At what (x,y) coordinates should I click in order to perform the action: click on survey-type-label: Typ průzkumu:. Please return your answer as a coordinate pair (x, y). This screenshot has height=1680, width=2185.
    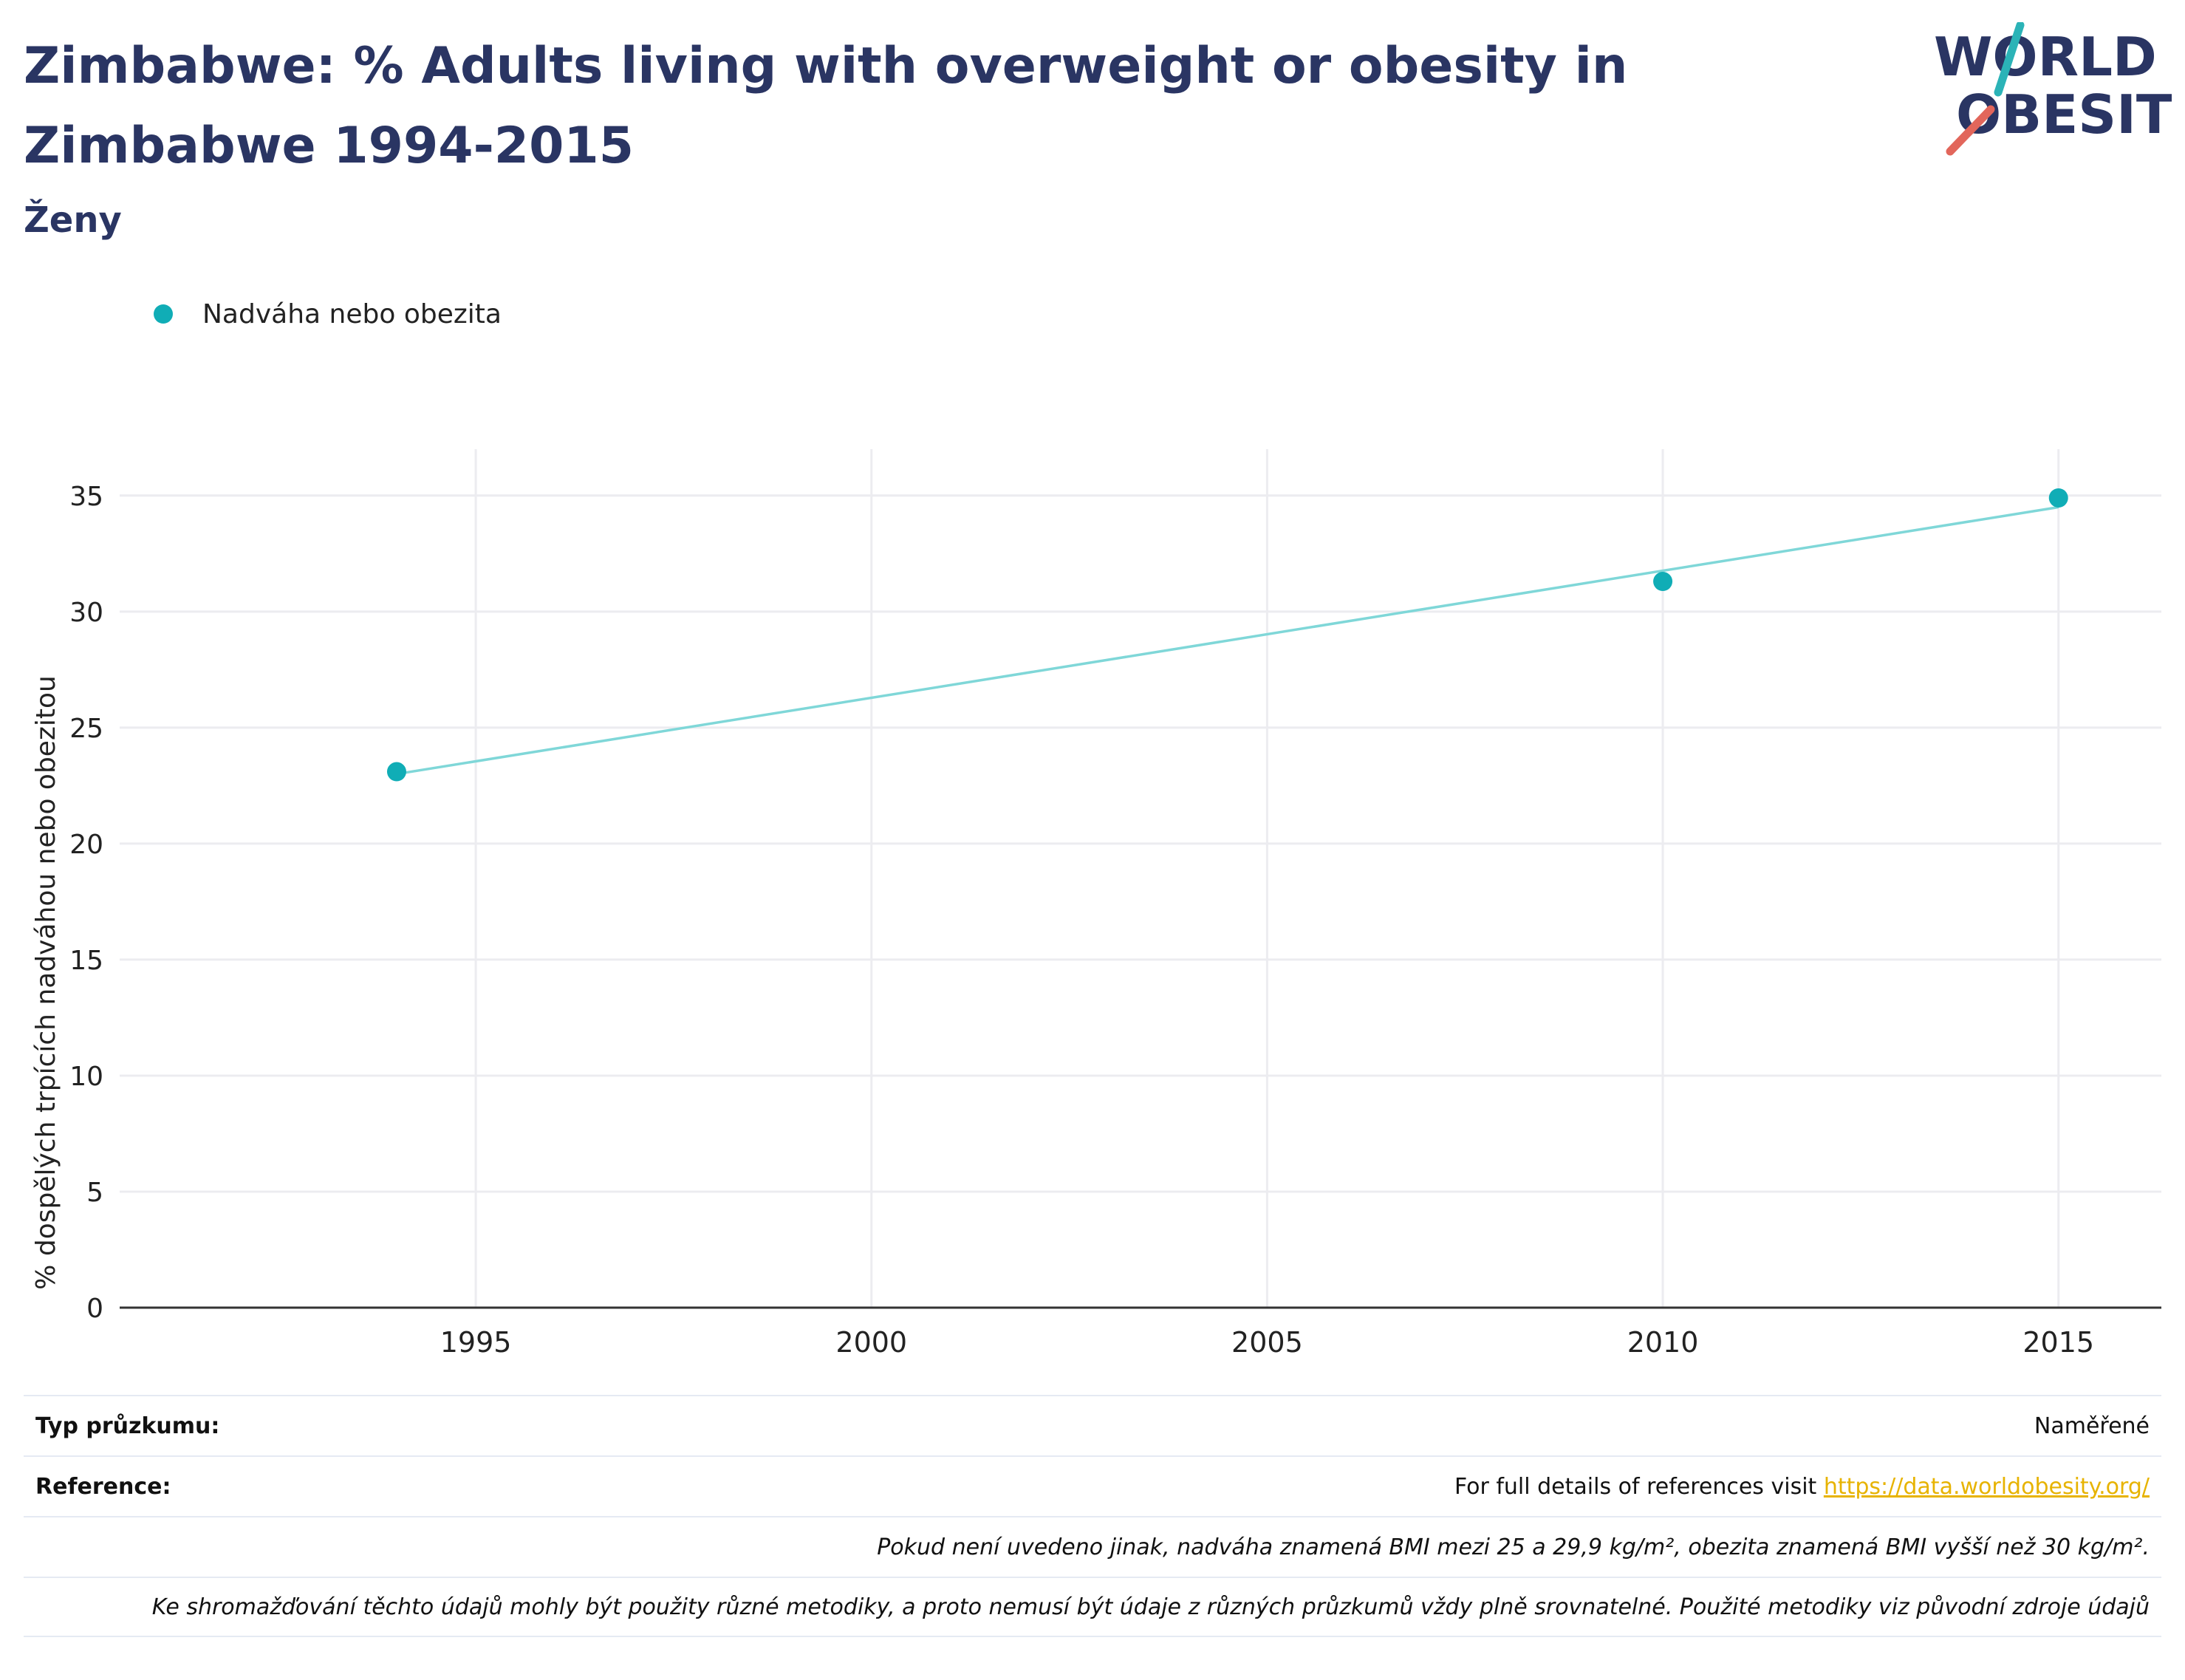
    Looking at the image, I should click on (127, 1426).